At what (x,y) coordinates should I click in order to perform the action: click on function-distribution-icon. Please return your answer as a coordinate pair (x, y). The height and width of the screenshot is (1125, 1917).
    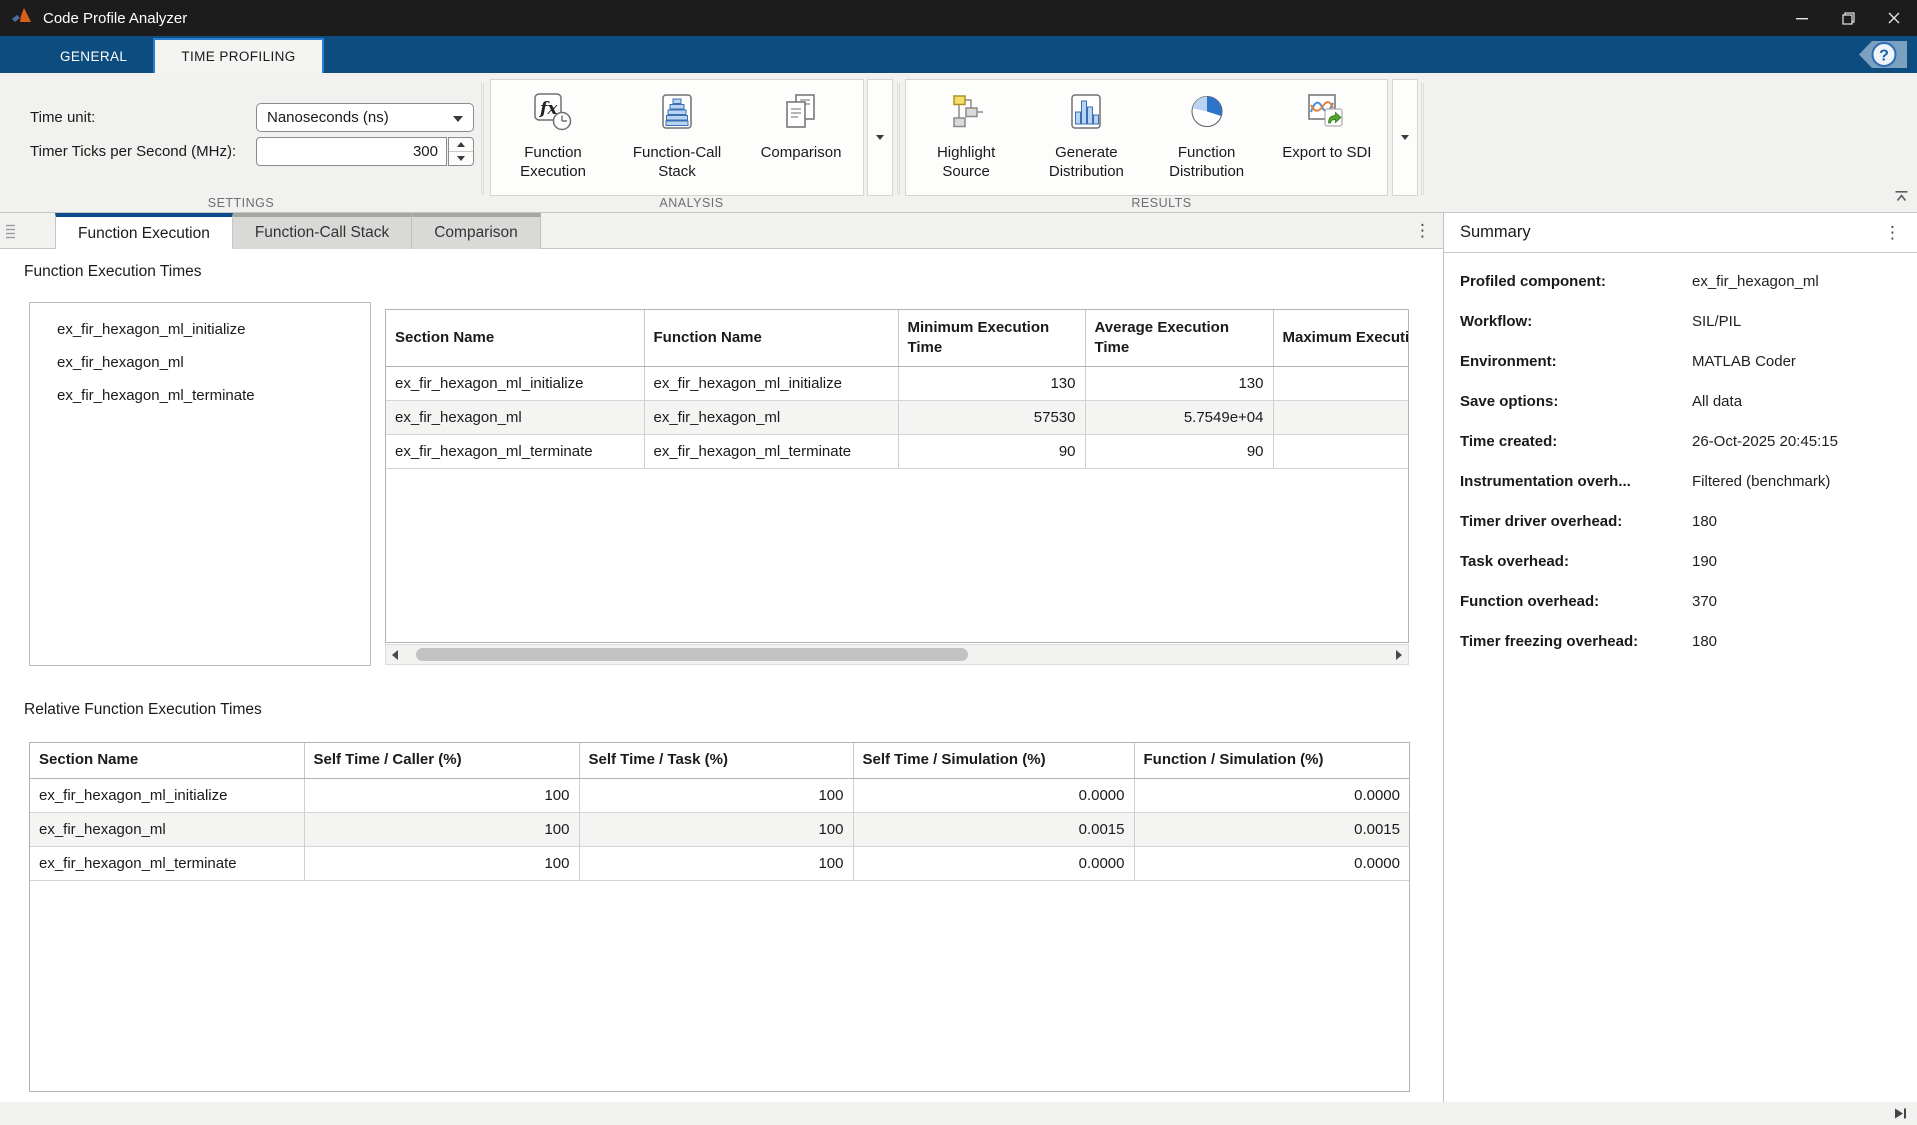
    Looking at the image, I should click on (1207, 114).